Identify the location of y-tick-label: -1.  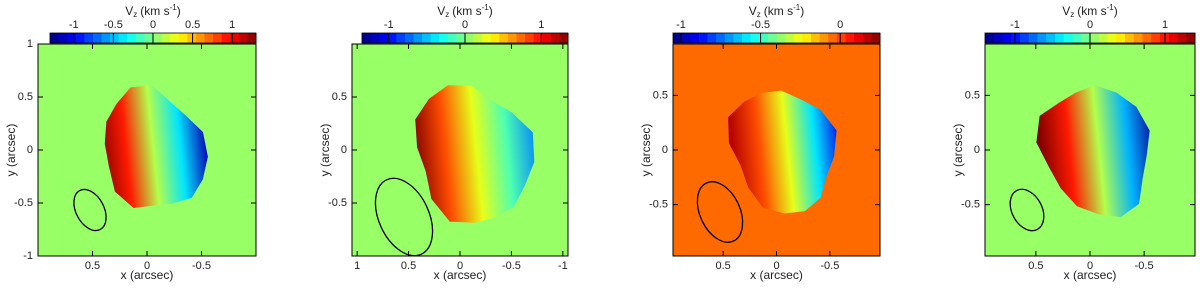
(28, 256).